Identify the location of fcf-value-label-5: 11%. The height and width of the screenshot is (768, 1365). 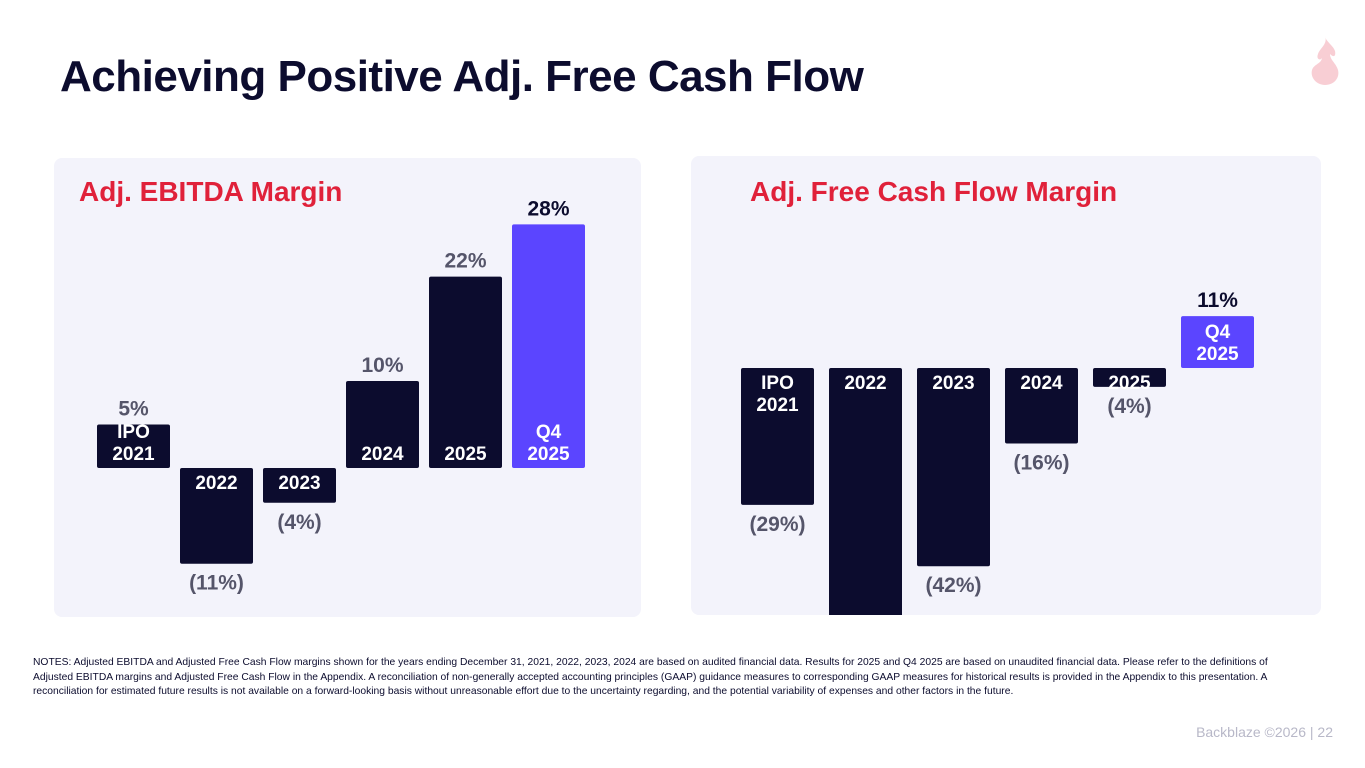
(1217, 300).